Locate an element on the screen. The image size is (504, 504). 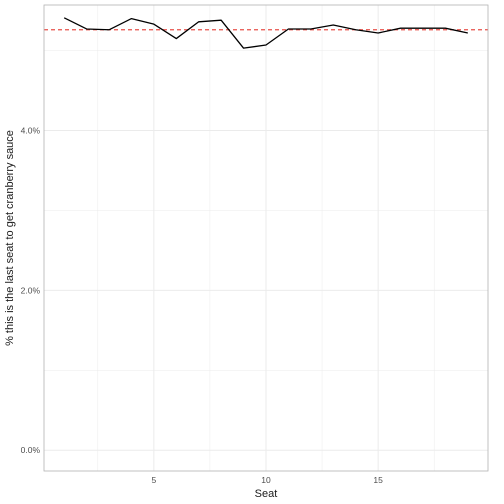
x-tick-labels: 5 10 15 is located at coordinates (268, 480).